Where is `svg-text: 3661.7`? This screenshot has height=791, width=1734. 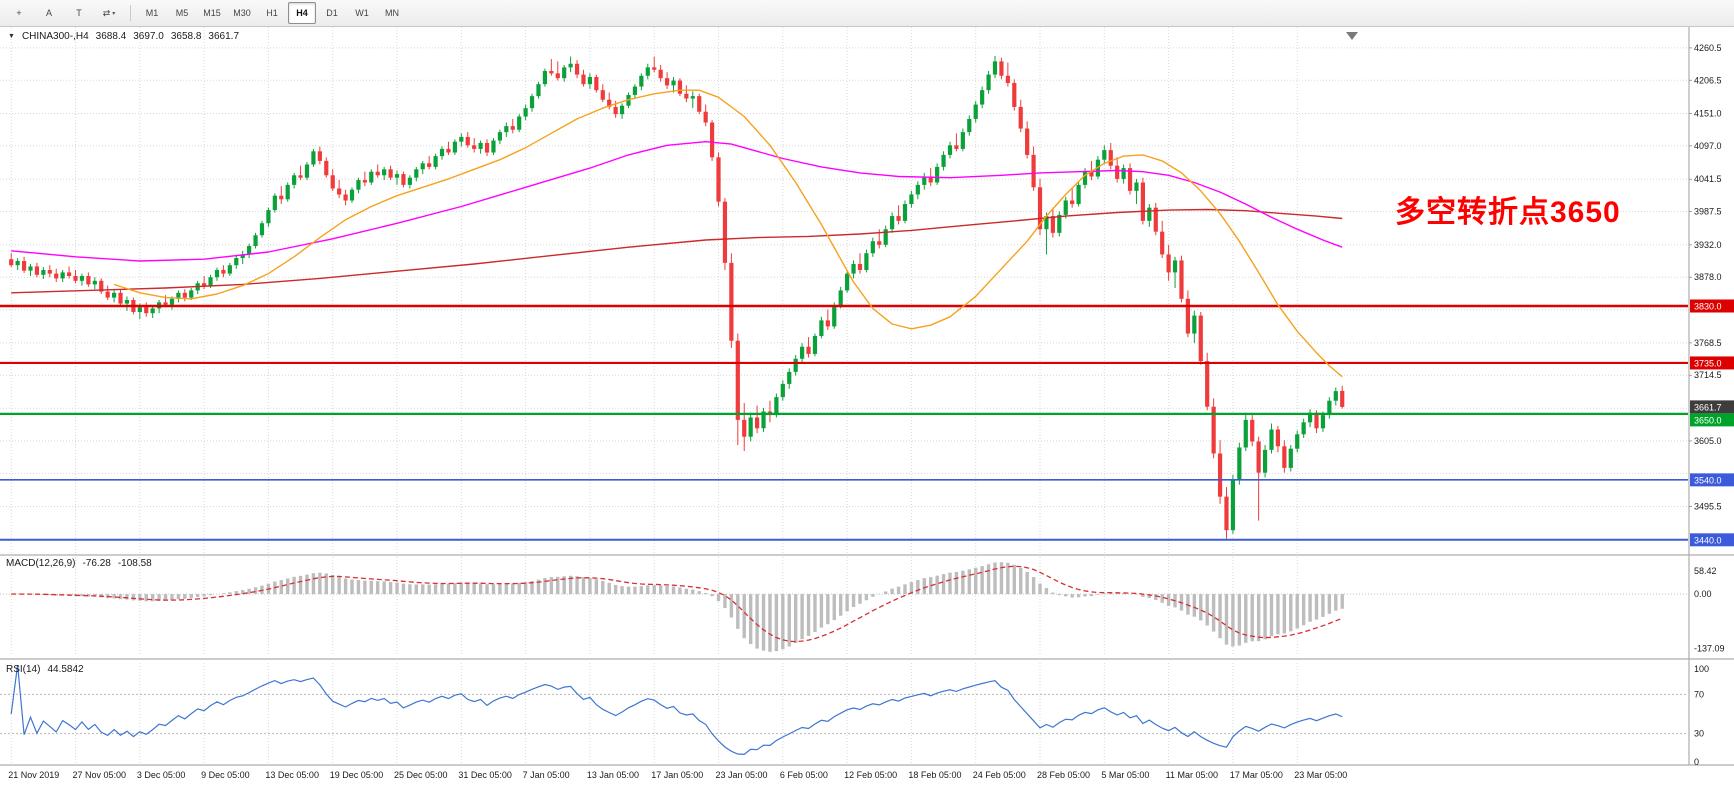
svg-text: 3661.7 is located at coordinates (1708, 407).